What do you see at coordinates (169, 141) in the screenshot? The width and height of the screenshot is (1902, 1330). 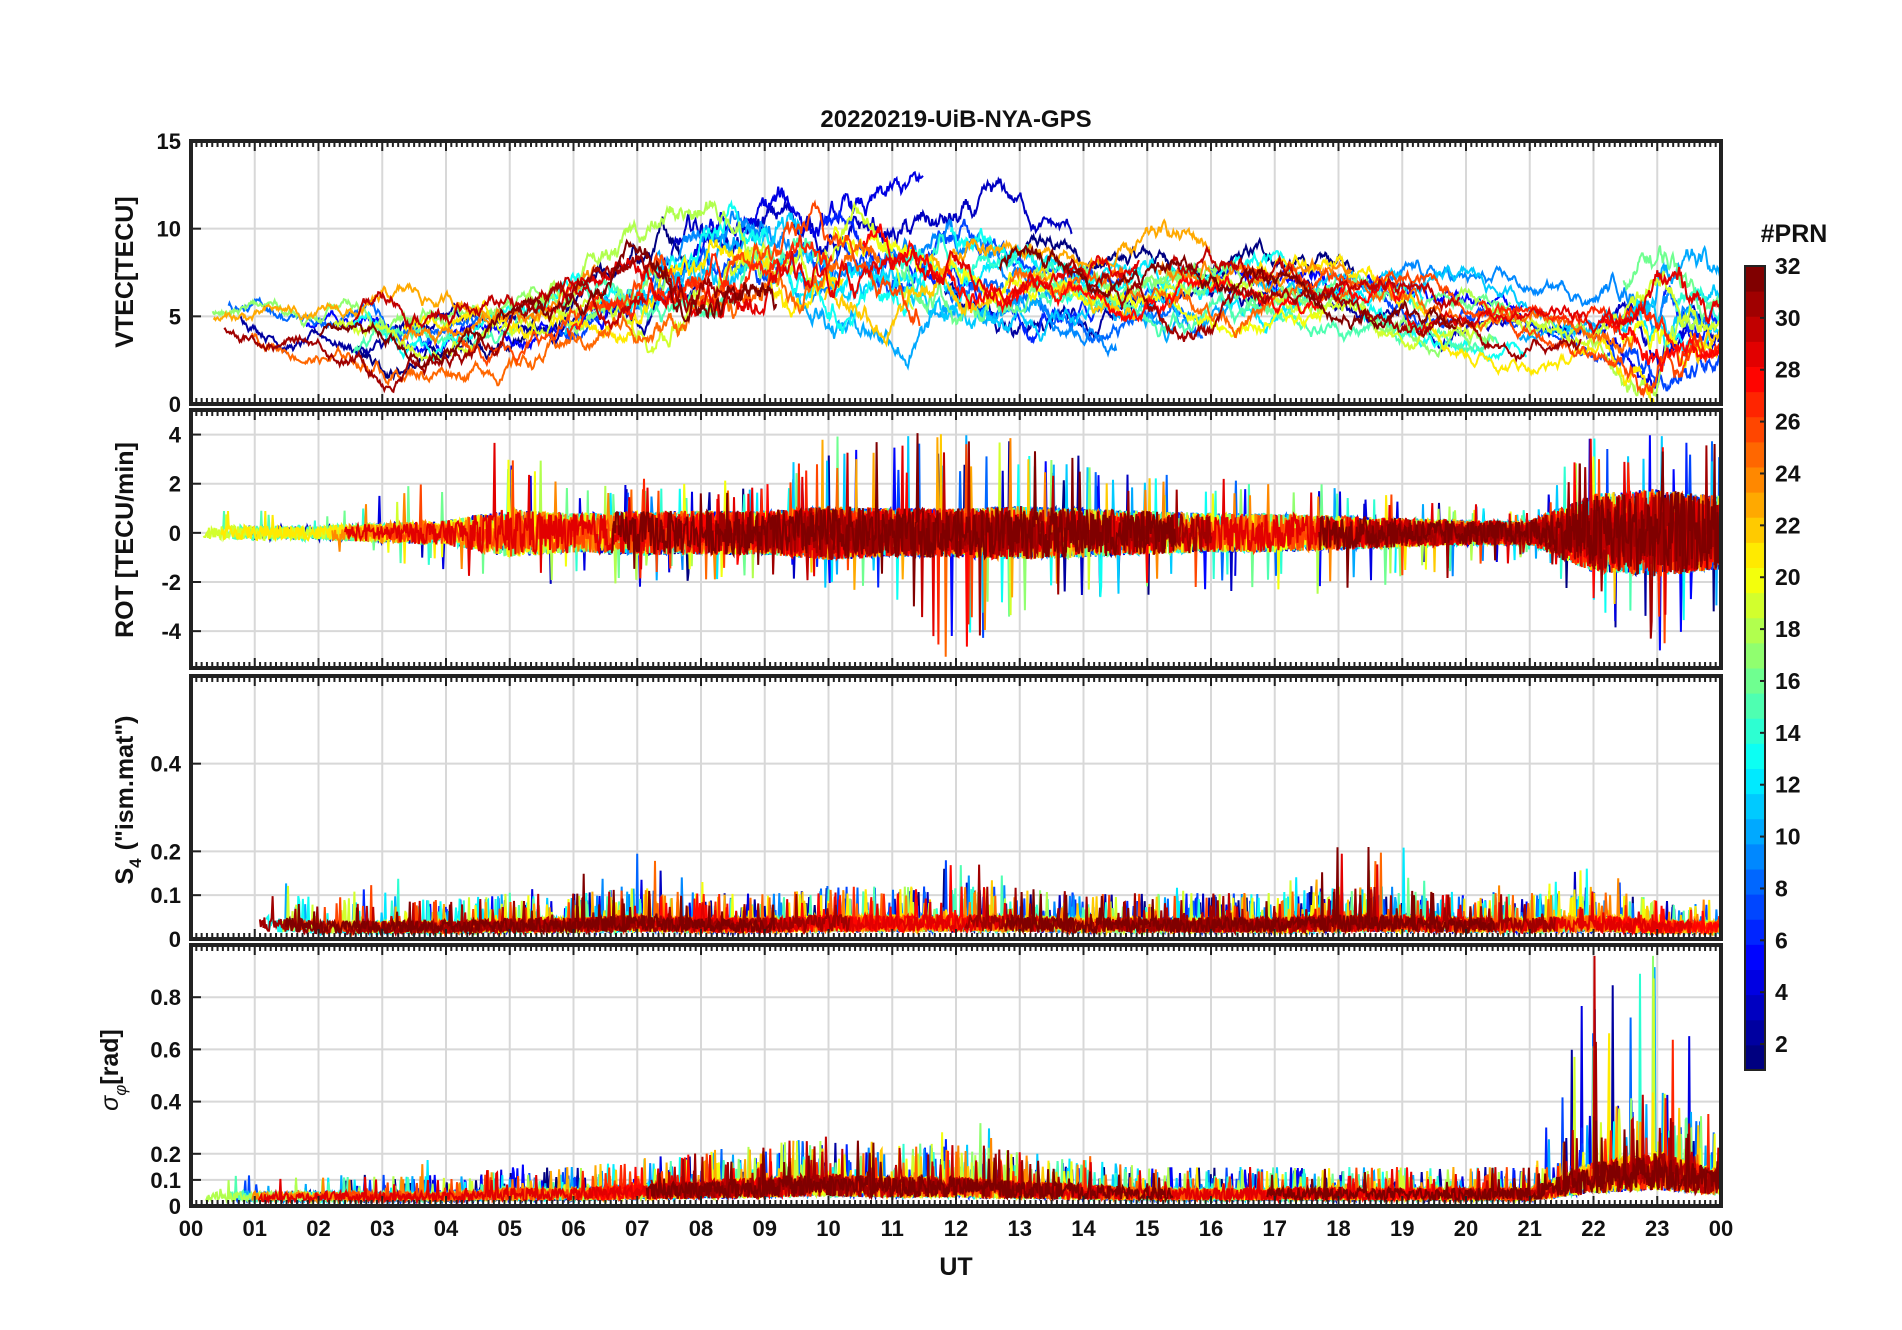 I see `y-tick-label: 15` at bounding box center [169, 141].